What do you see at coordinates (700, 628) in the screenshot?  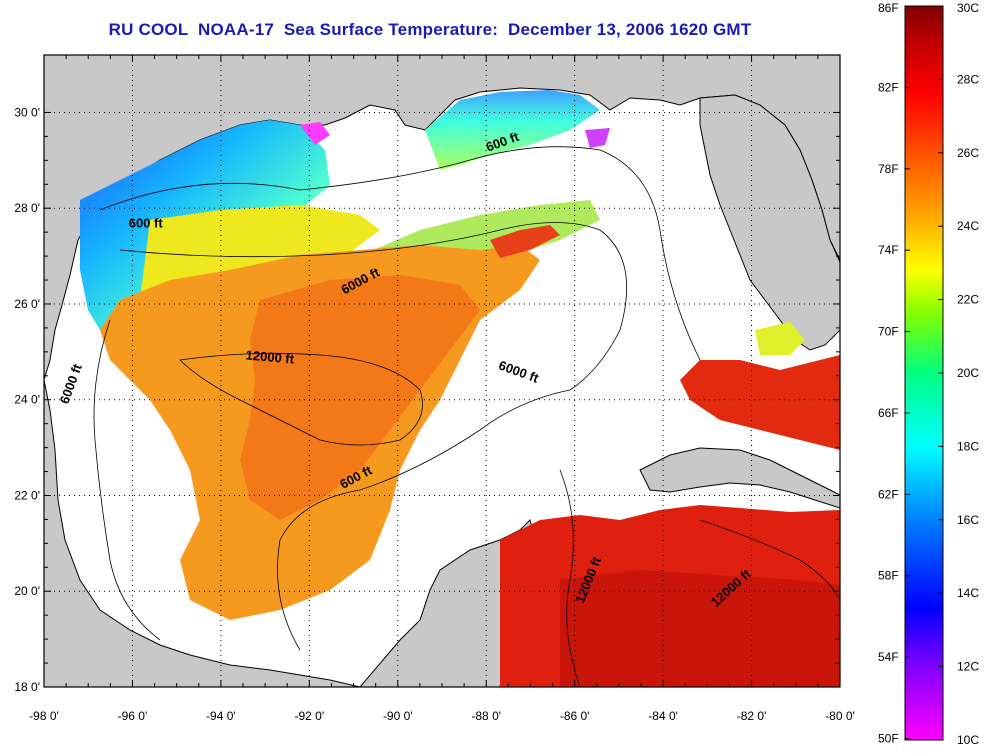 I see `sst-caribbean-dark` at bounding box center [700, 628].